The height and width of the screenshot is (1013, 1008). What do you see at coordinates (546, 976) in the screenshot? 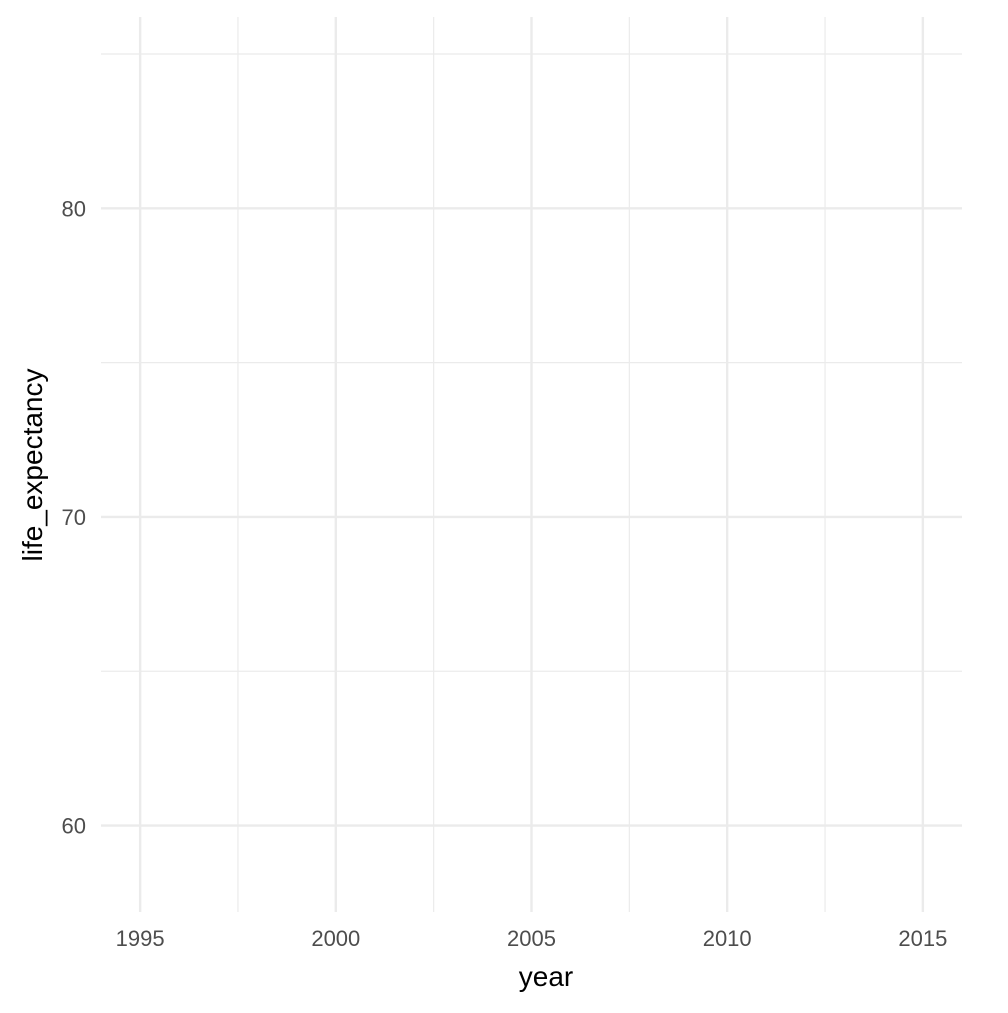
I see `x-axis-title: year` at bounding box center [546, 976].